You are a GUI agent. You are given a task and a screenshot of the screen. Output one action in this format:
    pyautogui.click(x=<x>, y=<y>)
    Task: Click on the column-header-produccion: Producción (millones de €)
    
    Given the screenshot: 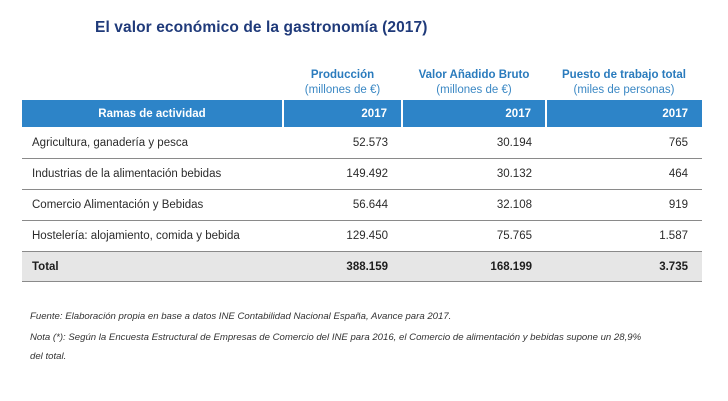 What is the action you would take?
    pyautogui.click(x=342, y=83)
    